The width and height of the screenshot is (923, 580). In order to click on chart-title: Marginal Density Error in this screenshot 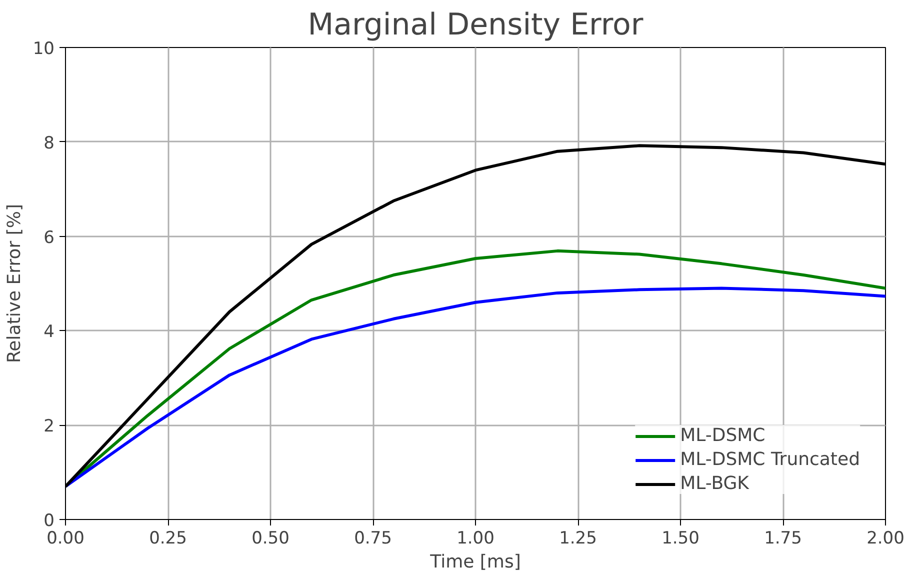, I will do `click(476, 25)`.